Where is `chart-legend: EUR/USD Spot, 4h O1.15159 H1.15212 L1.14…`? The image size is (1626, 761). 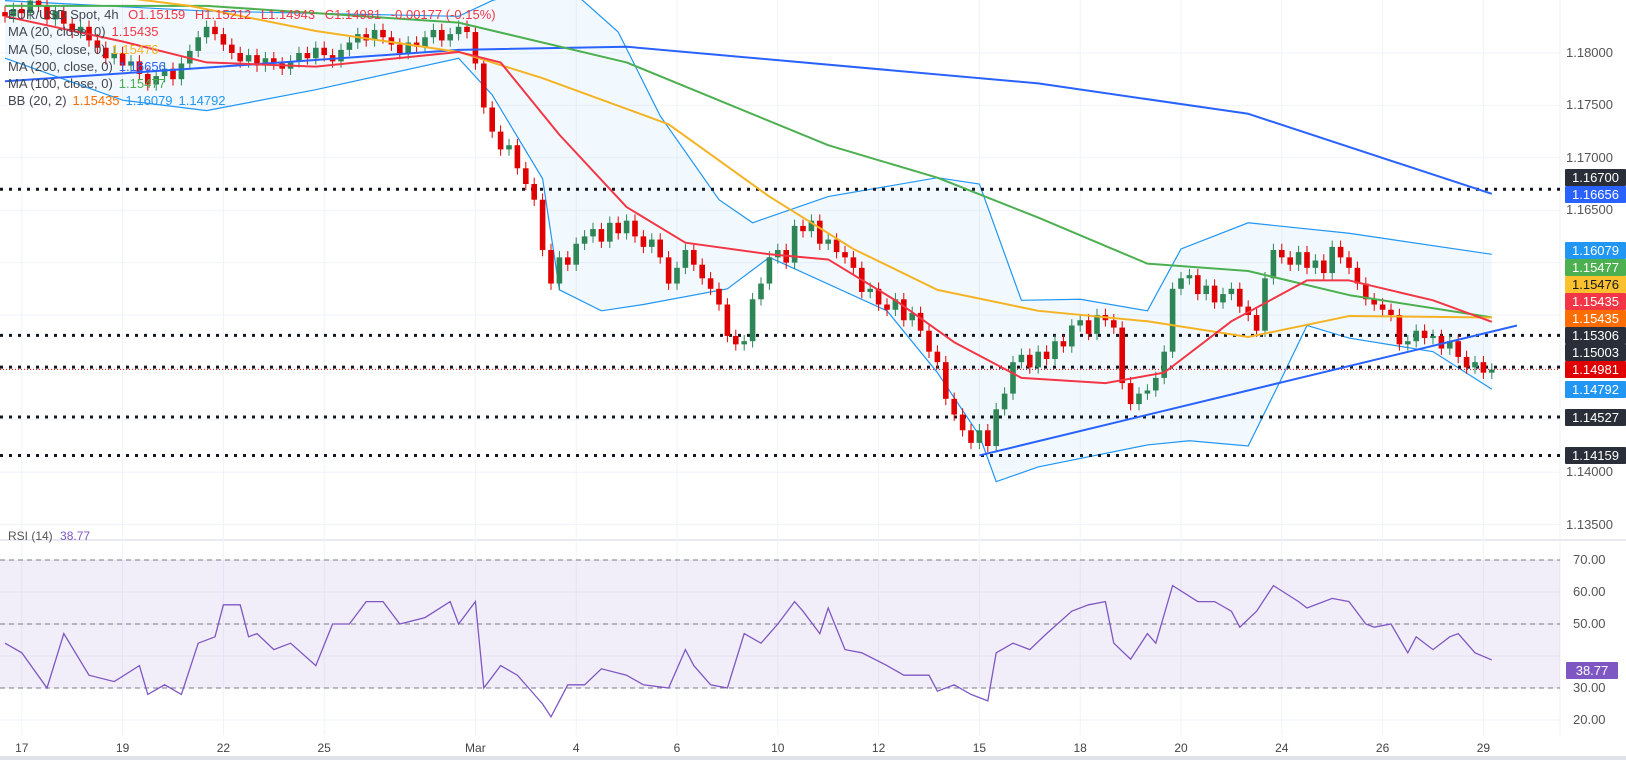
chart-legend: EUR/USD Spot, 4h O1.15159 H1.15212 L1.14… is located at coordinates (252, 58).